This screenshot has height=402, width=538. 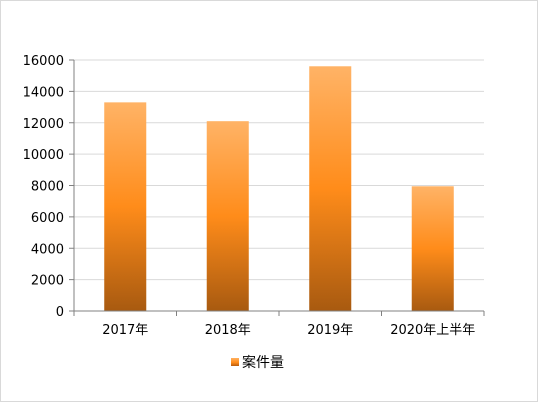 What do you see at coordinates (263, 363) in the screenshot?
I see `legend-label: 案件量` at bounding box center [263, 363].